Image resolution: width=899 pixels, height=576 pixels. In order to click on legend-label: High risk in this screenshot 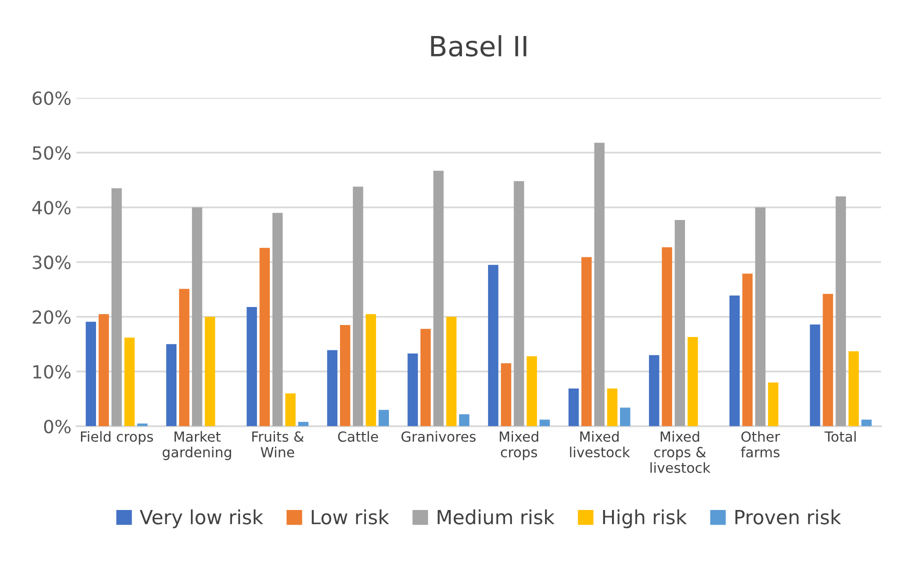, I will do `click(645, 518)`.